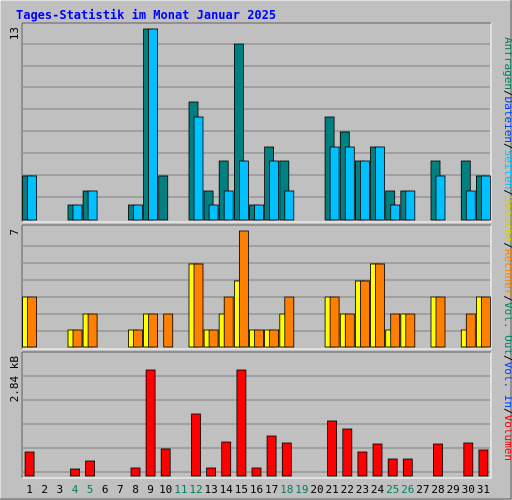  I want to click on side-label-part: Dateien, so click(507, 120).